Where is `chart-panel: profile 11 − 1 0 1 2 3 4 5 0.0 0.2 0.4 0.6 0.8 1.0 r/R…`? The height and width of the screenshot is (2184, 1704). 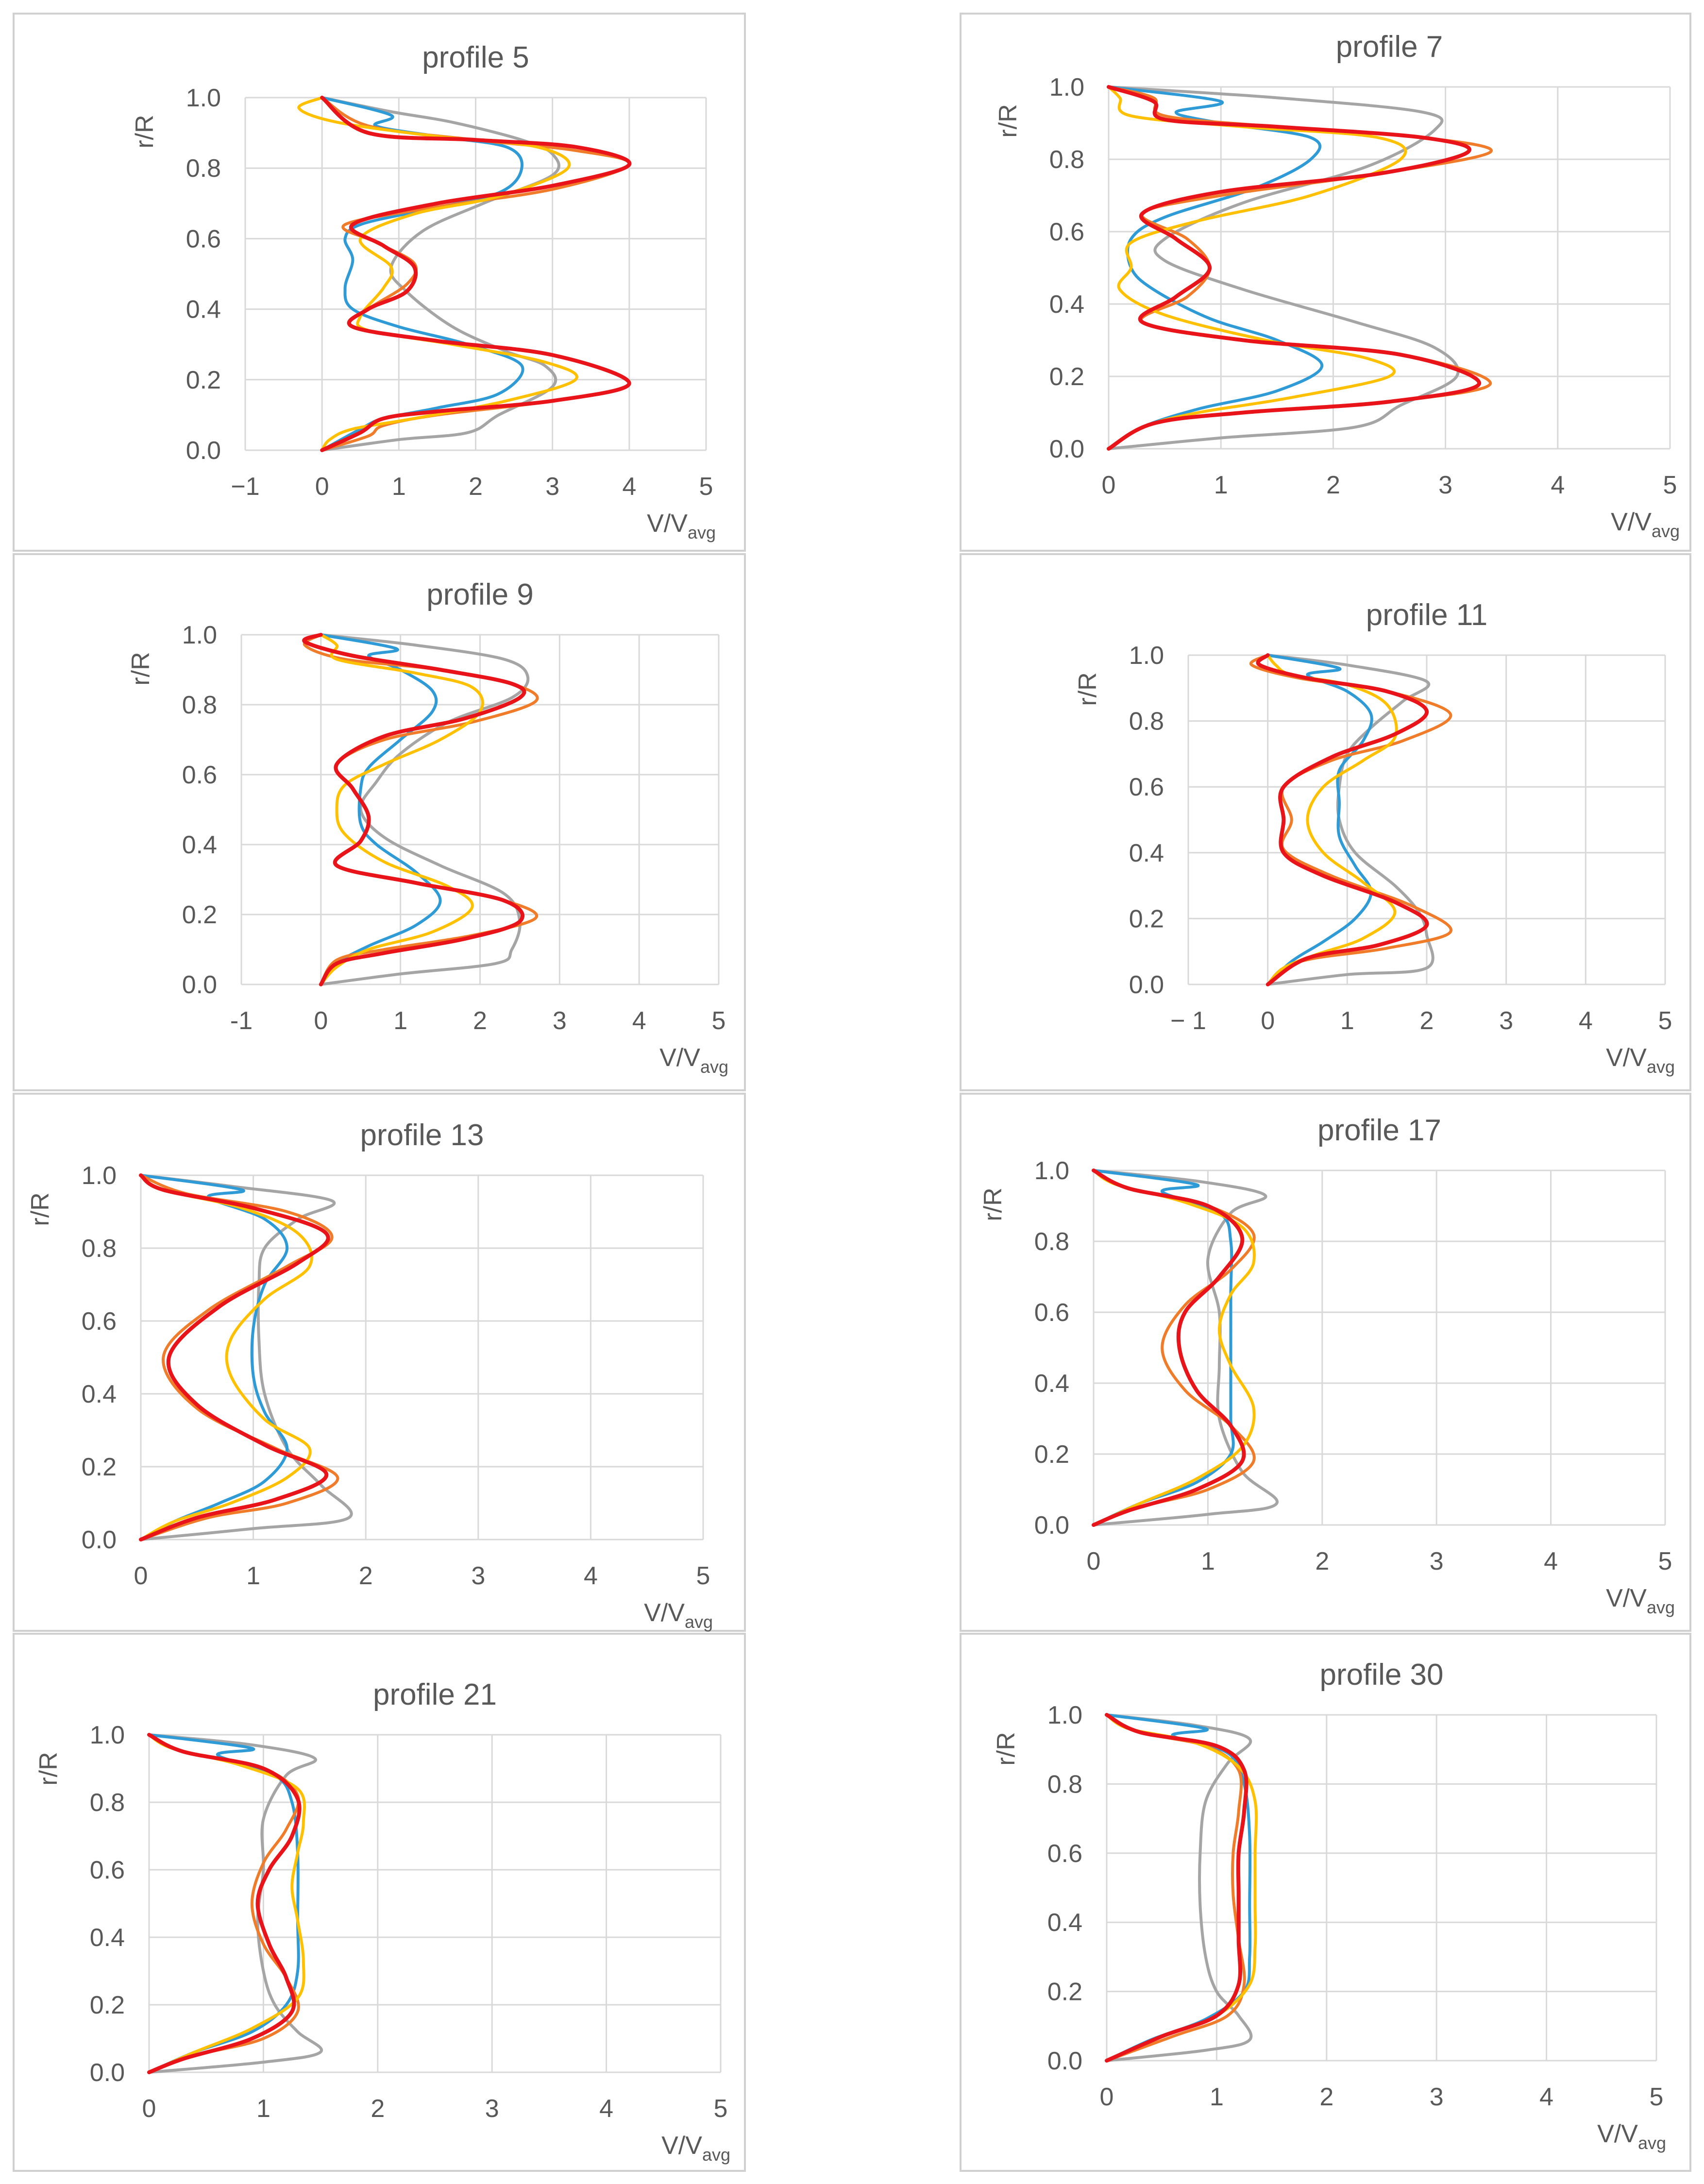
chart-panel: profile 11 − 1 0 1 2 3 4 5 0.0 0.2 0.4 0.6 0.8 1.0 r/R… is located at coordinates (1325, 822).